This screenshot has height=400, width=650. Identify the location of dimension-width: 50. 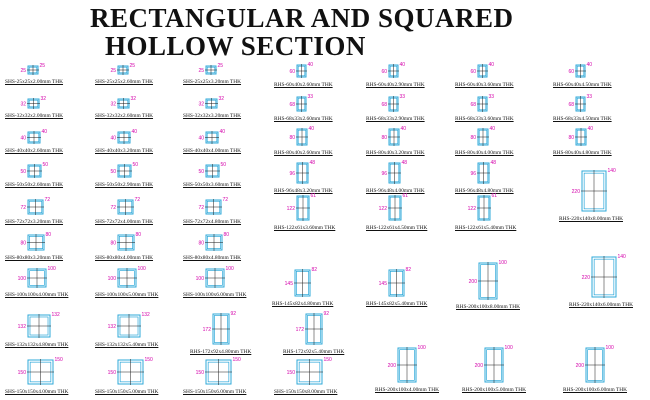
(46, 165).